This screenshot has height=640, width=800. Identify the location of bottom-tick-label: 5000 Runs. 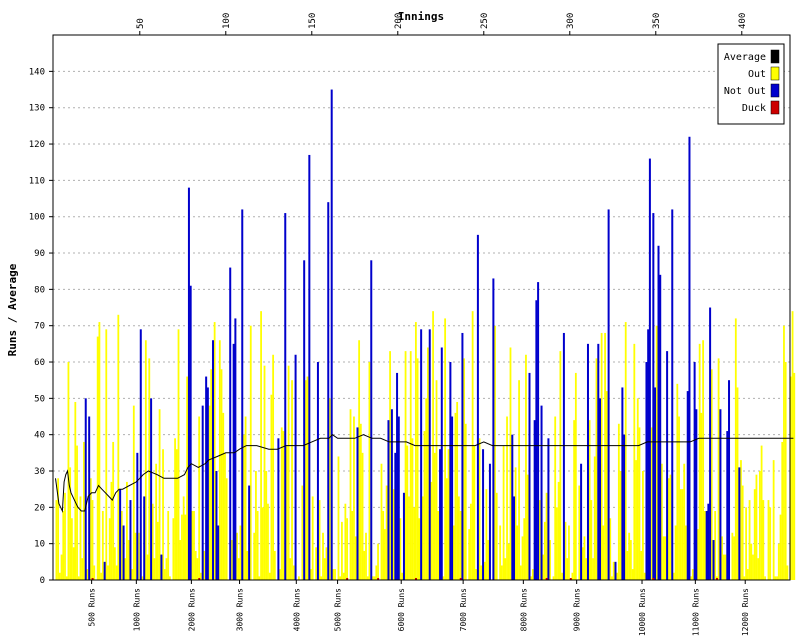
(338, 610).